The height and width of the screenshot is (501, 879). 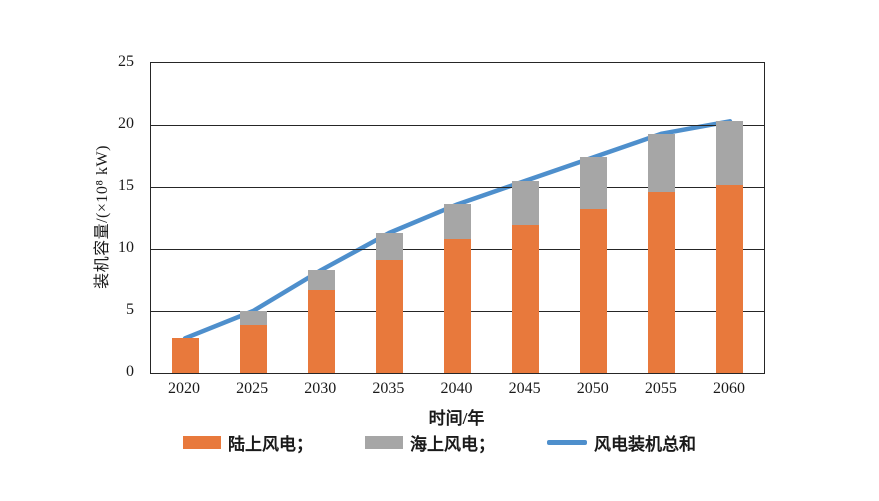 What do you see at coordinates (321, 280) in the screenshot?
I see `bar-segment-海上风电-2030` at bounding box center [321, 280].